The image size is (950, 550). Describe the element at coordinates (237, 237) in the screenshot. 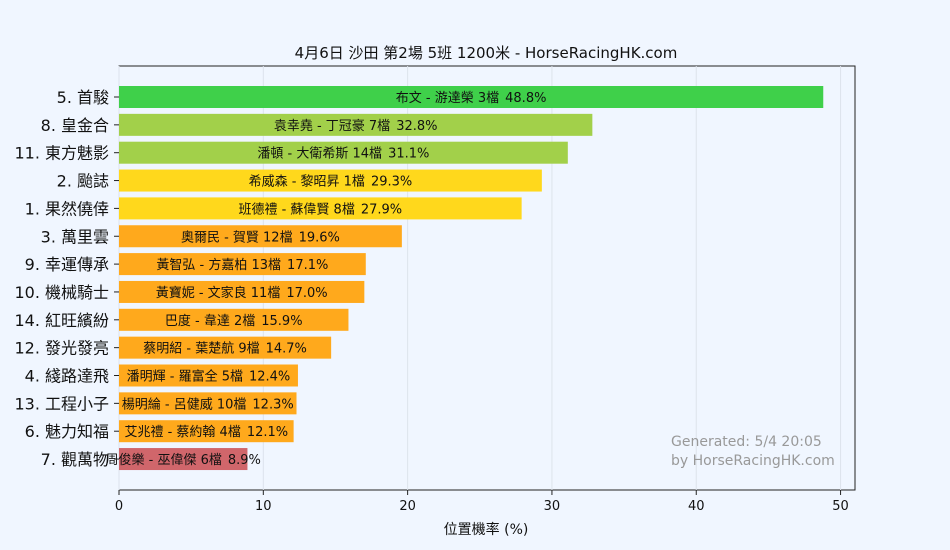

I see `bar-detail: 奧爾民 - 賀賢 12檔` at that location.